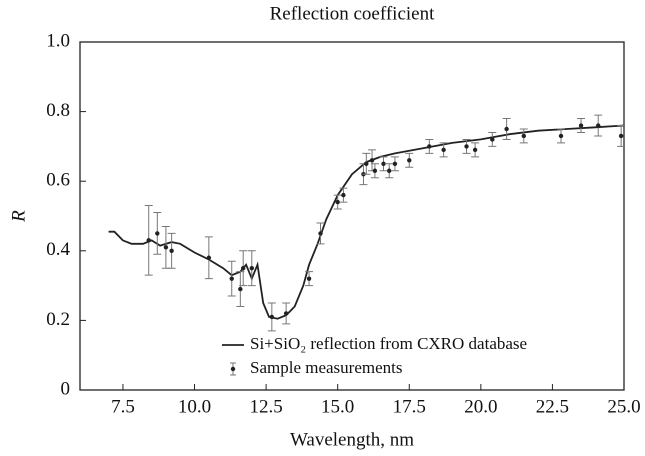 The height and width of the screenshot is (456, 645). Describe the element at coordinates (18, 216) in the screenshot. I see `y-axis-label: R` at that location.